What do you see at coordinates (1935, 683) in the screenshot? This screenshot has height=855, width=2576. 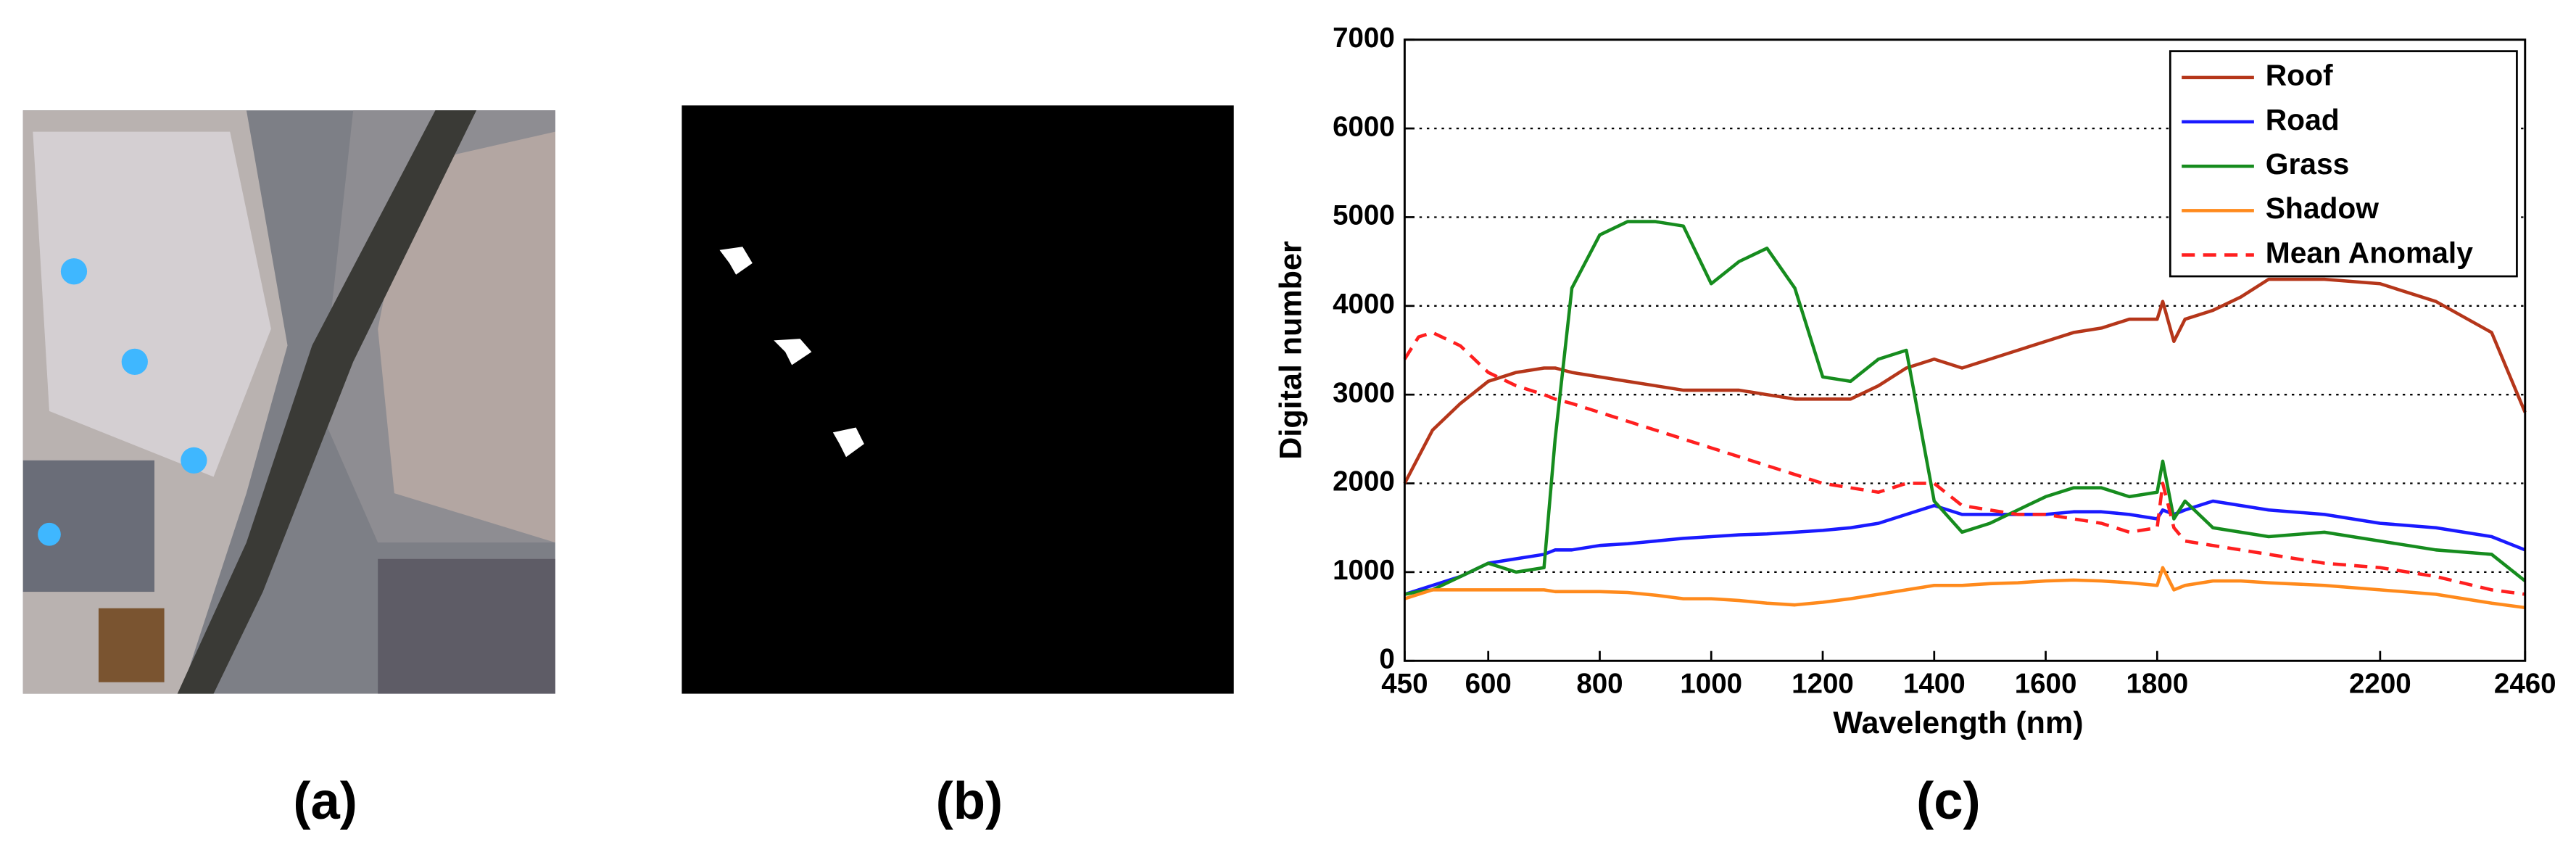 I see `x-tick-label: 1400` at bounding box center [1935, 683].